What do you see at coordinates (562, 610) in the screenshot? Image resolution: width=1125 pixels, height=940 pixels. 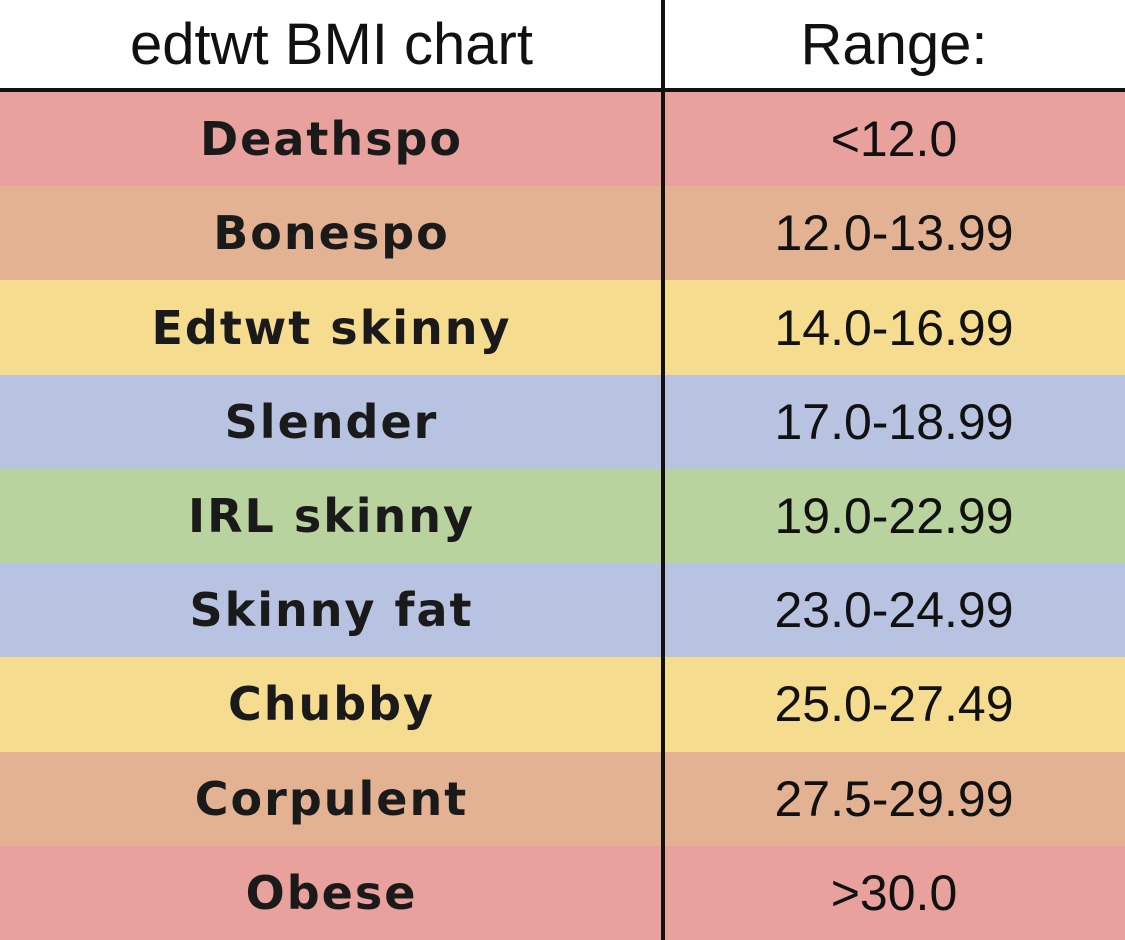 I see `table-row: Skinny fat 23.0-24.99` at bounding box center [562, 610].